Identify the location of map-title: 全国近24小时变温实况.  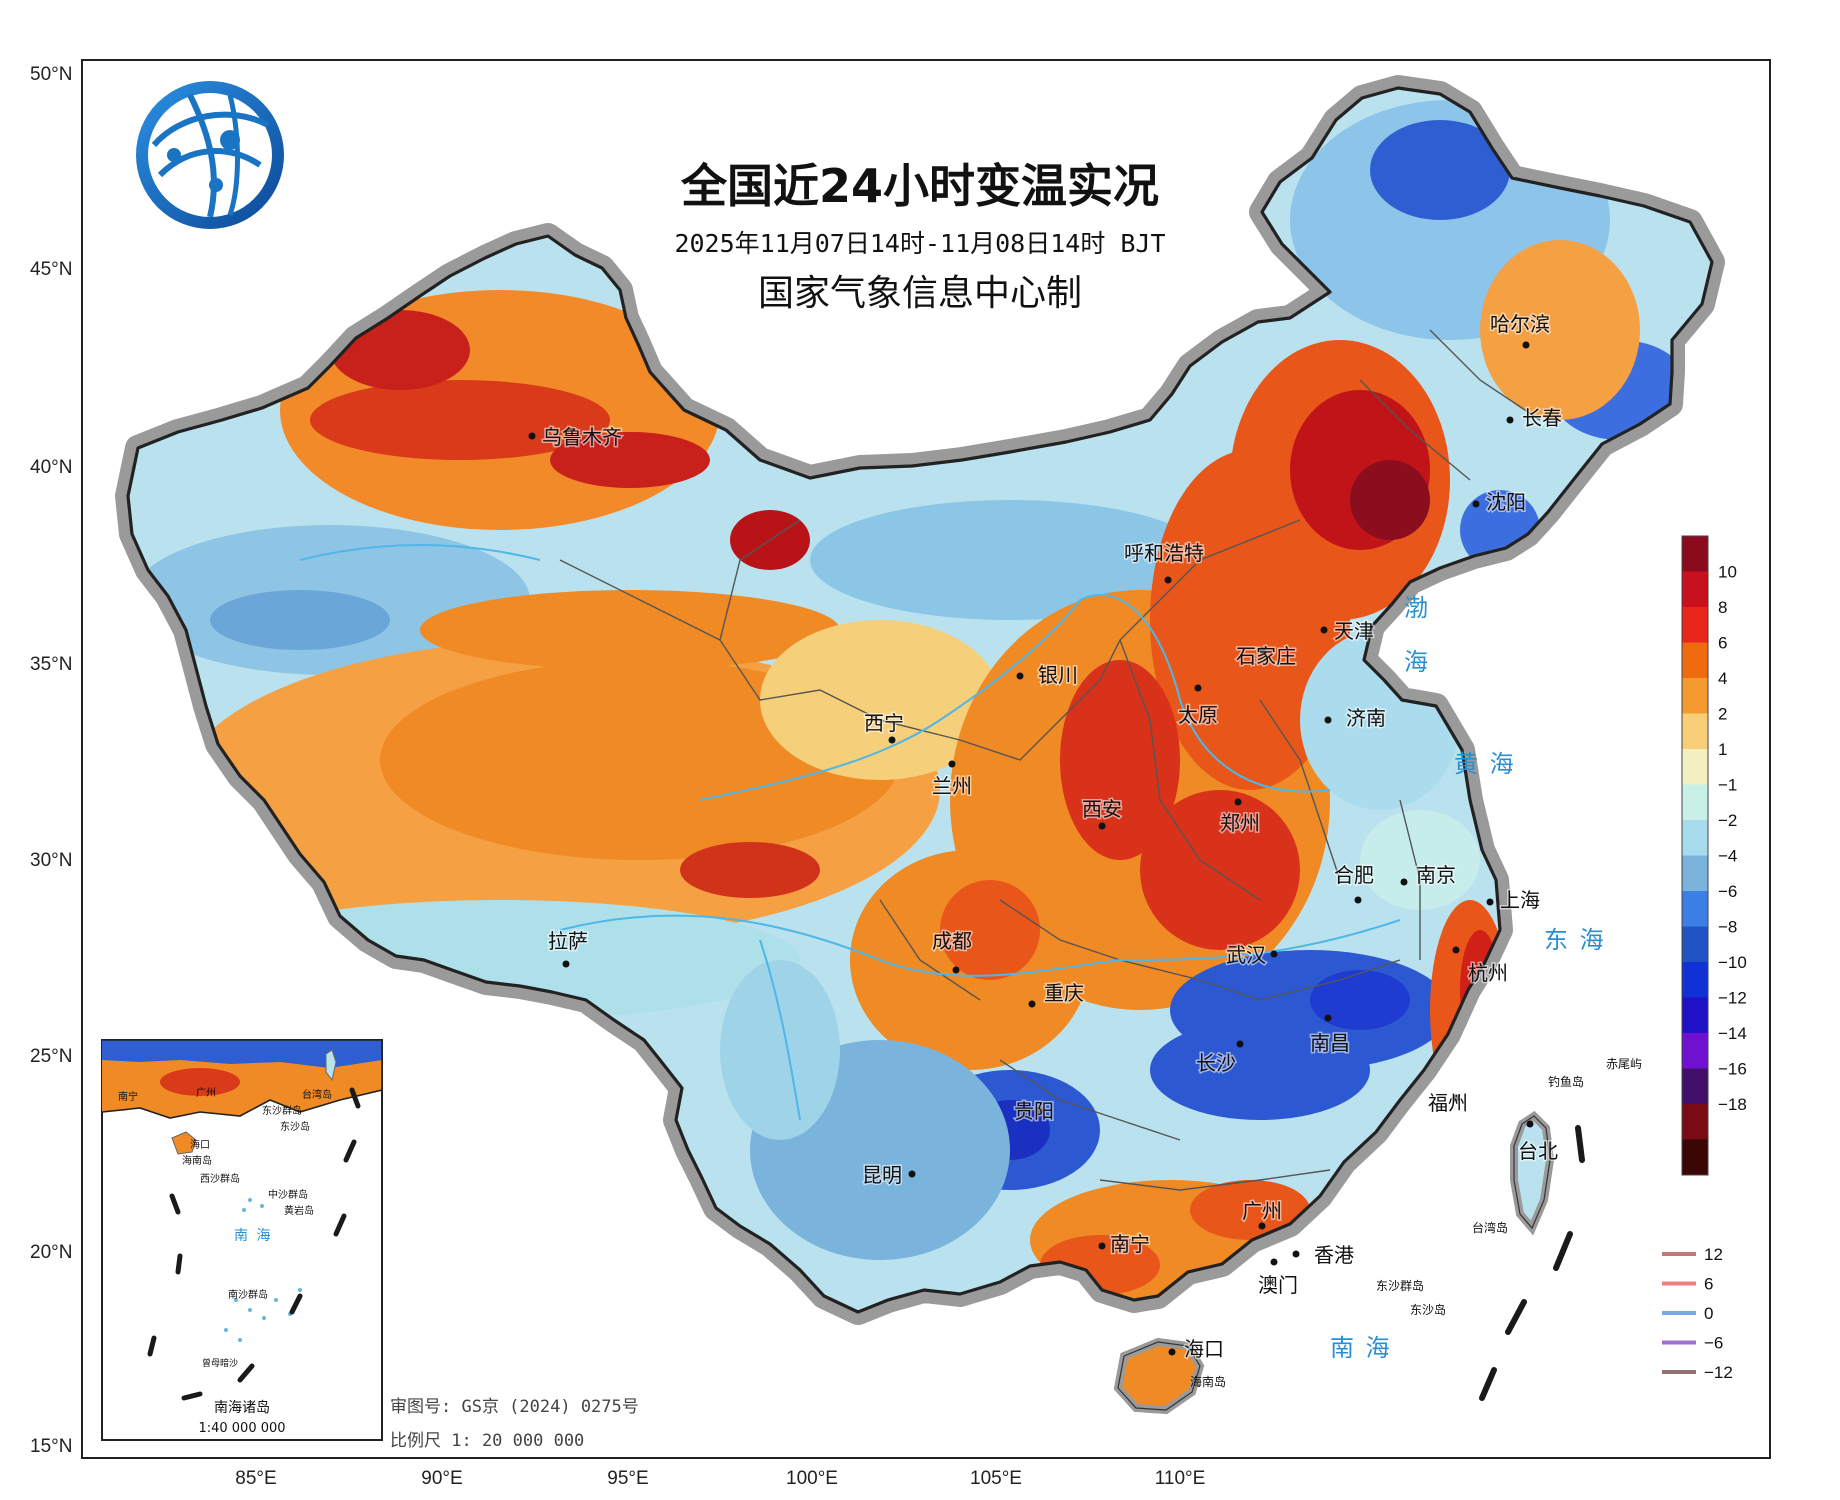
(919, 186).